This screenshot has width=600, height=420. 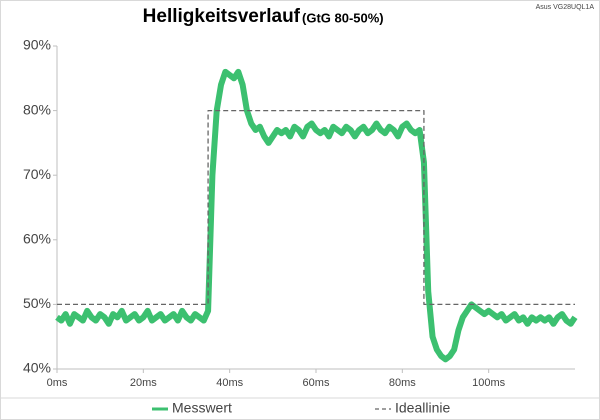 What do you see at coordinates (37, 303) in the screenshot?
I see `y-tick-label: 50%` at bounding box center [37, 303].